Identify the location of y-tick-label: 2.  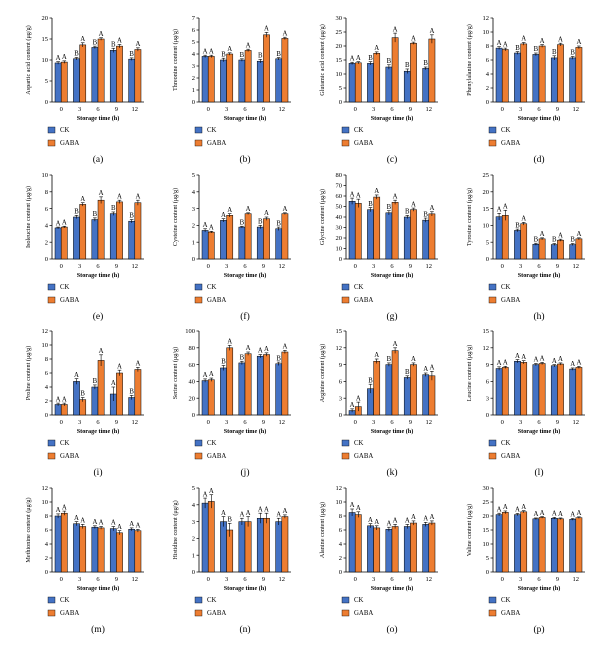
(46, 558).